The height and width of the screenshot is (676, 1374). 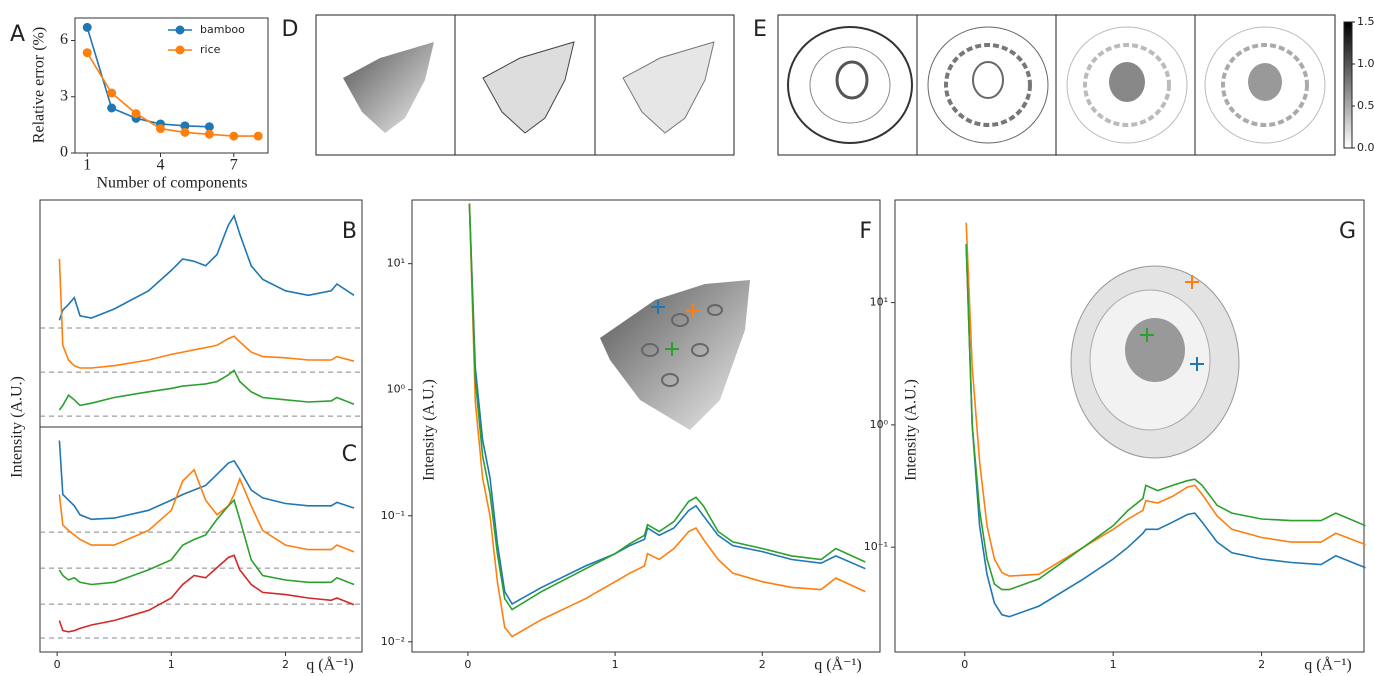 I want to click on panel-label: E, so click(x=760, y=29).